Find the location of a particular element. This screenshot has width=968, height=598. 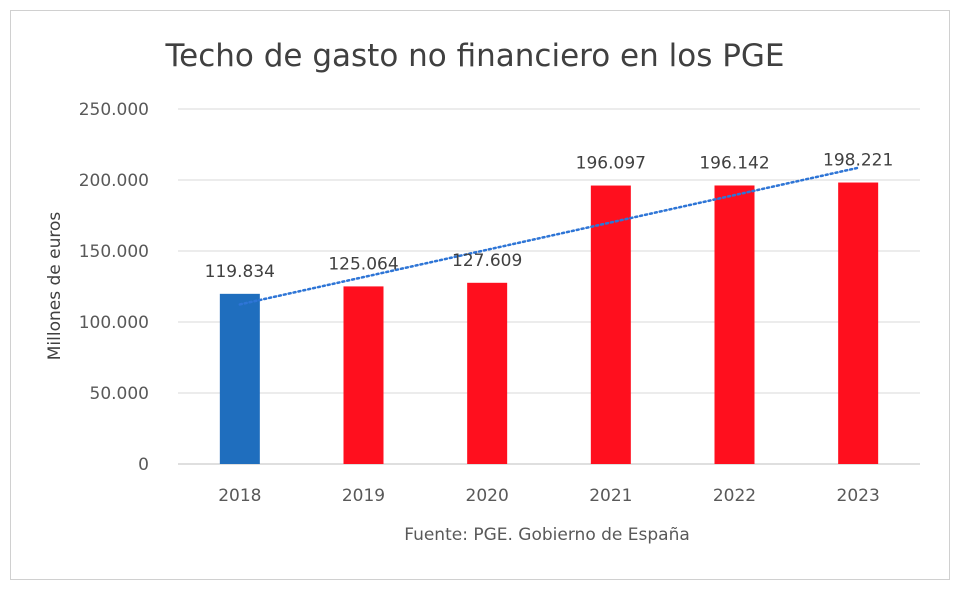

y-tick-label: 100.000 is located at coordinates (114, 323).